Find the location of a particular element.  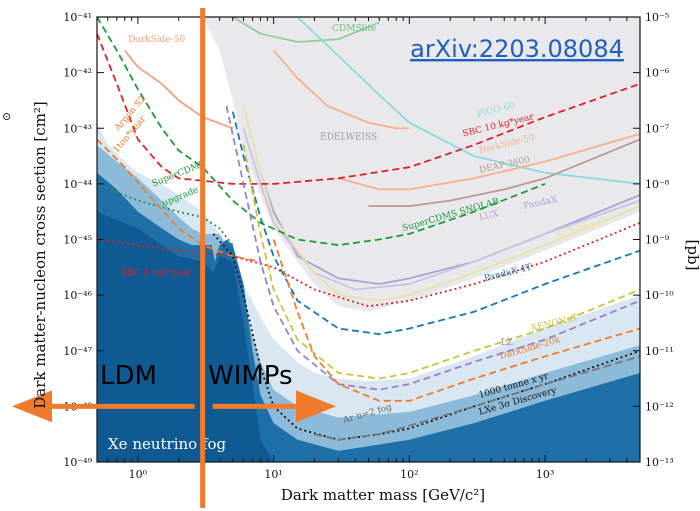

y-tick-label: 10⁻⁴³ is located at coordinates (77, 128).